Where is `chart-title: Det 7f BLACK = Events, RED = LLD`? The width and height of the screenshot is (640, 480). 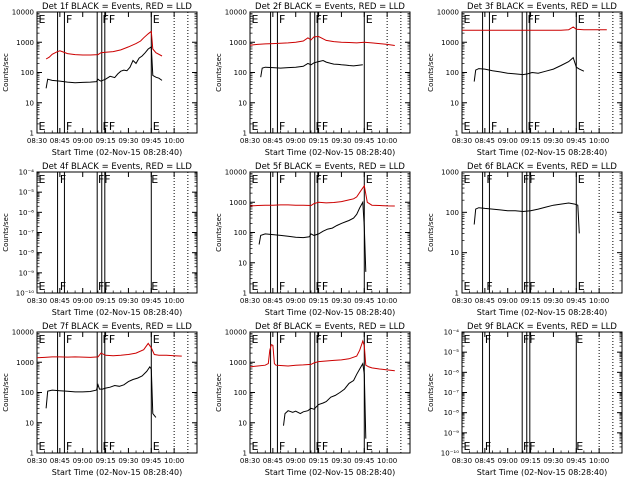 chart-title: Det 7f BLACK = Events, RED = LLD is located at coordinates (117, 327).